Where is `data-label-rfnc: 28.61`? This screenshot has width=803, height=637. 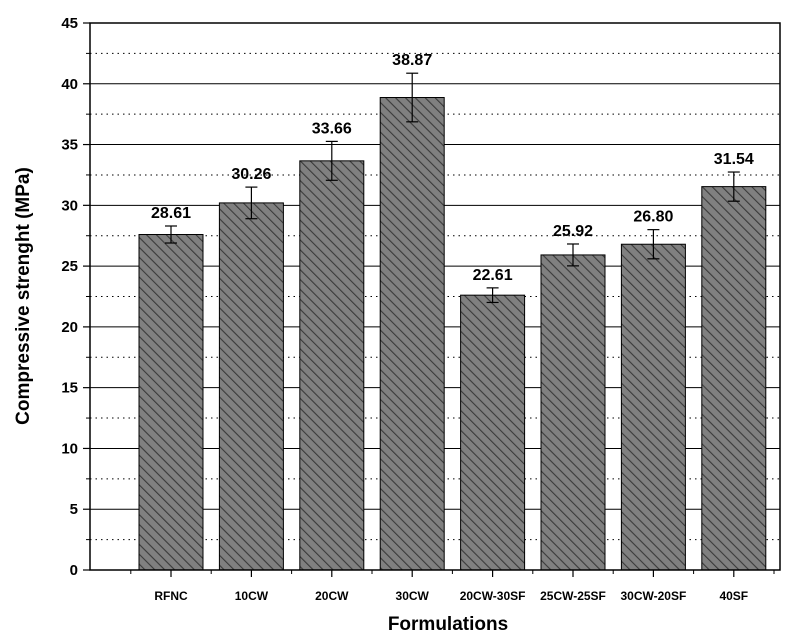
data-label-rfnc: 28.61 is located at coordinates (171, 213).